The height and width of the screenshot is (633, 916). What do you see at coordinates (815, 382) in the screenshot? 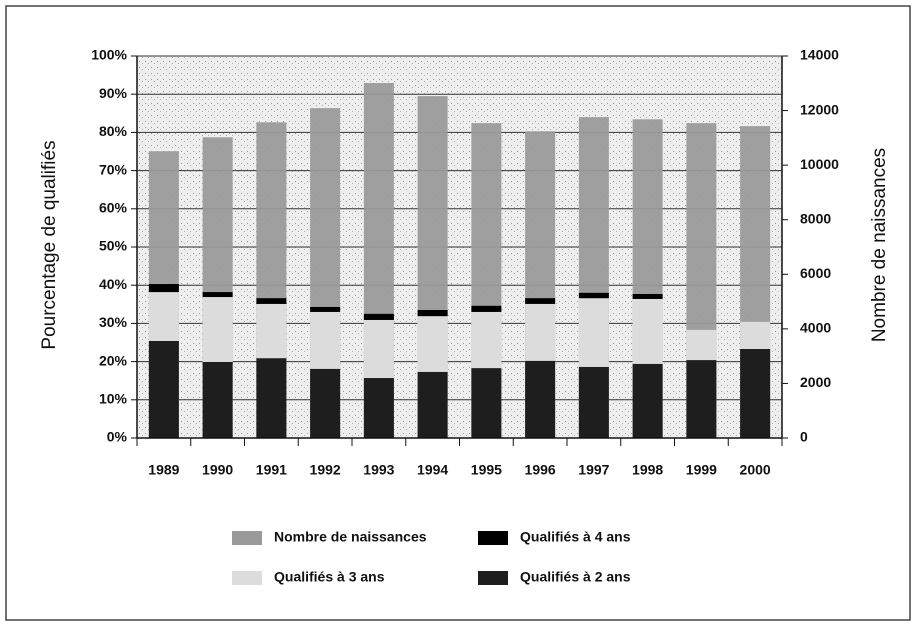
I see `y2-tick-label: 2000` at bounding box center [815, 382].